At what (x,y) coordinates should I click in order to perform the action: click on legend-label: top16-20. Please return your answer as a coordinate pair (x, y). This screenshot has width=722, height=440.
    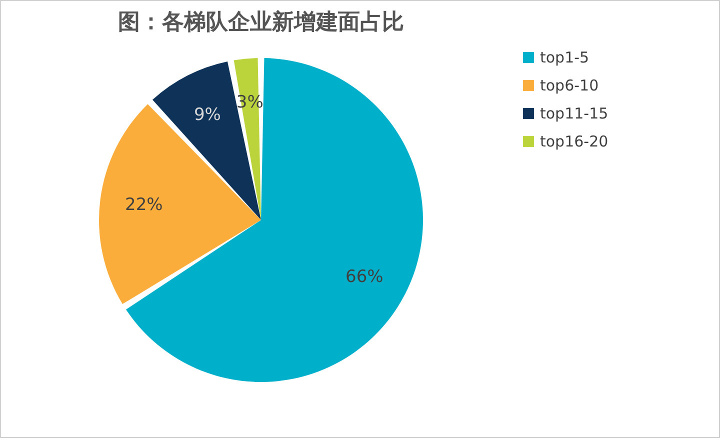
    Looking at the image, I should click on (574, 141).